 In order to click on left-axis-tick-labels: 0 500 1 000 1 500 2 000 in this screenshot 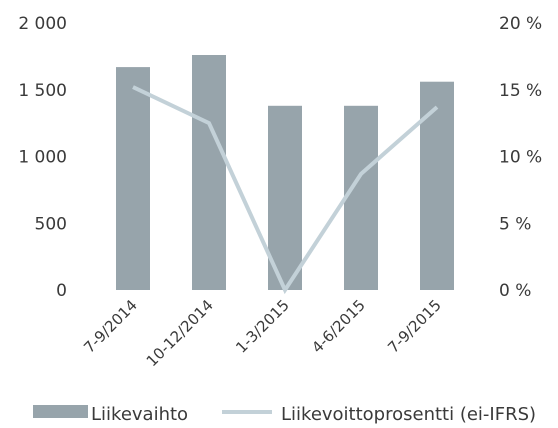, I will do `click(42, 157)`.